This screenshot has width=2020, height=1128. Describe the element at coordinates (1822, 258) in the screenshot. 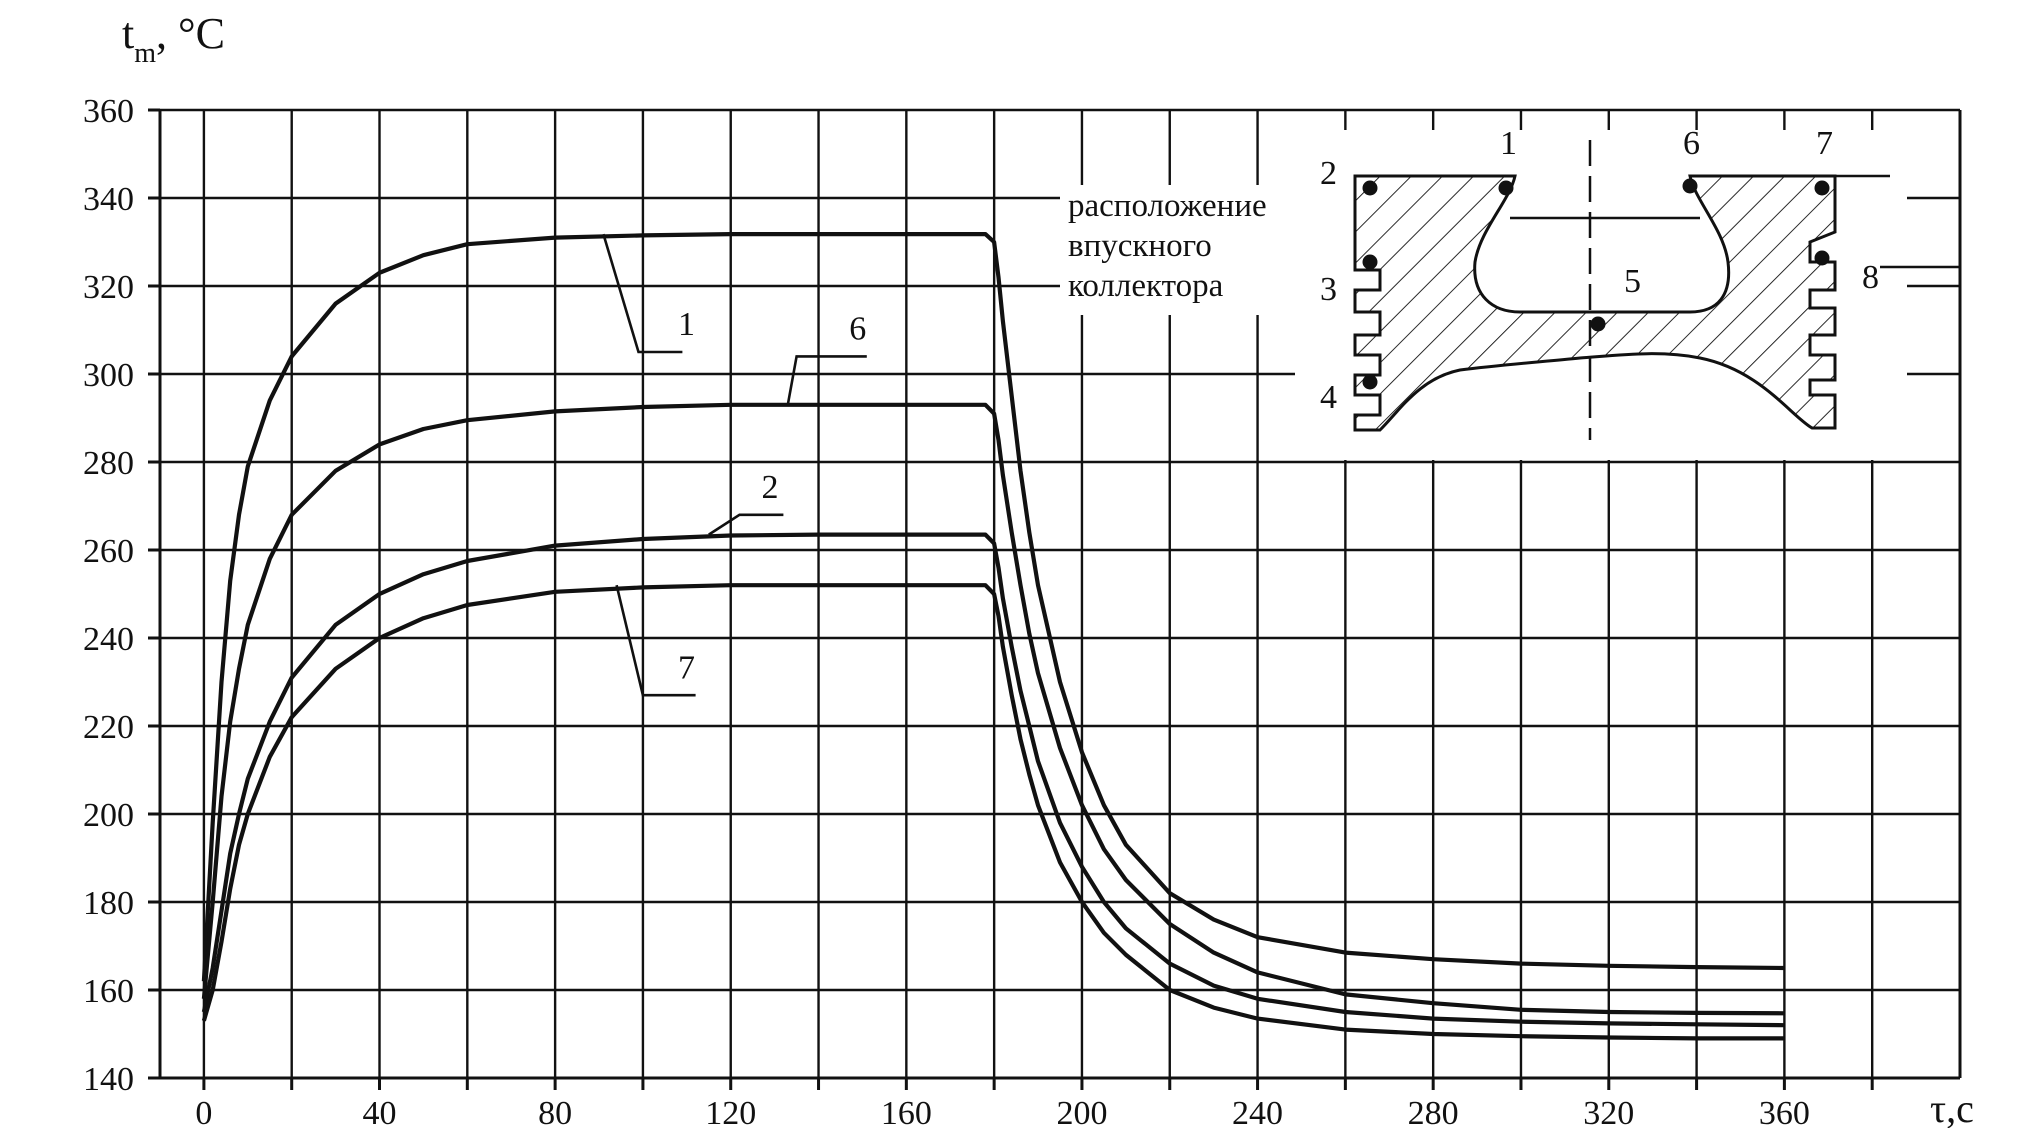

I see `measure-point-8-marker` at that location.